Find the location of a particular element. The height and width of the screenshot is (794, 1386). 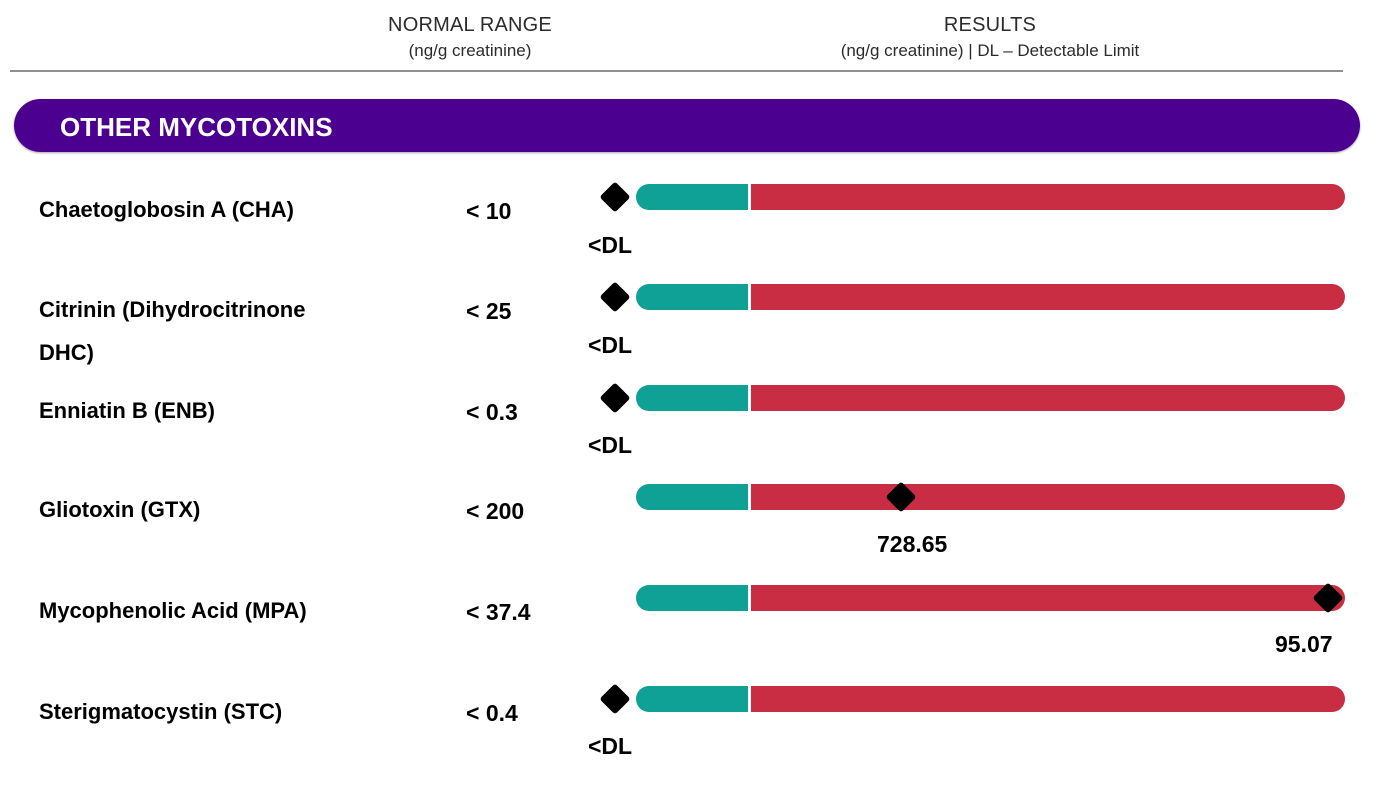

normal-range-value: < 0.4 is located at coordinates (492, 713).